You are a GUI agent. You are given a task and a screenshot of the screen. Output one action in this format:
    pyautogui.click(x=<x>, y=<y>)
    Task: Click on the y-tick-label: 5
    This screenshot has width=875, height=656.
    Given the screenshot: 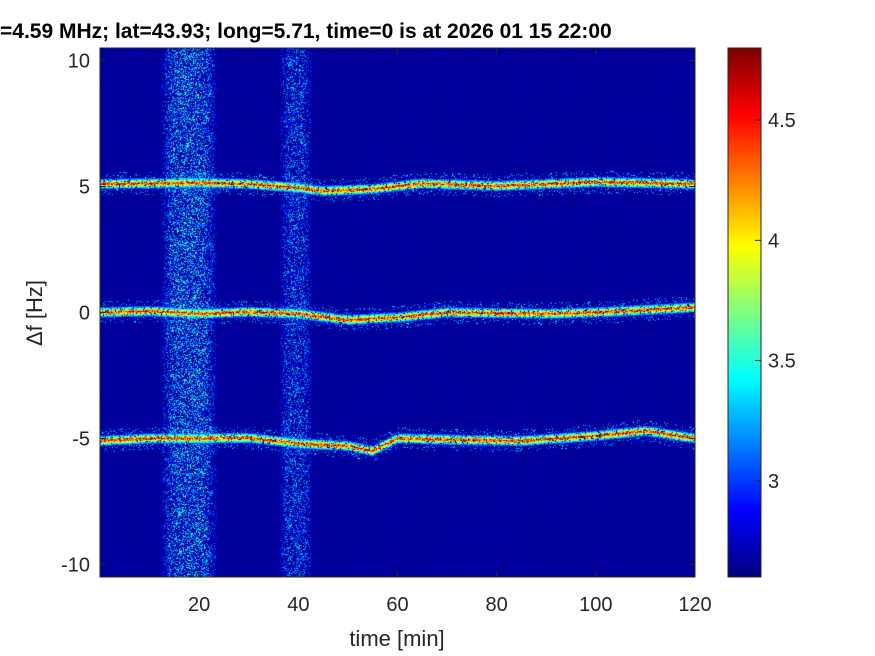 What is the action you would take?
    pyautogui.click(x=84, y=188)
    